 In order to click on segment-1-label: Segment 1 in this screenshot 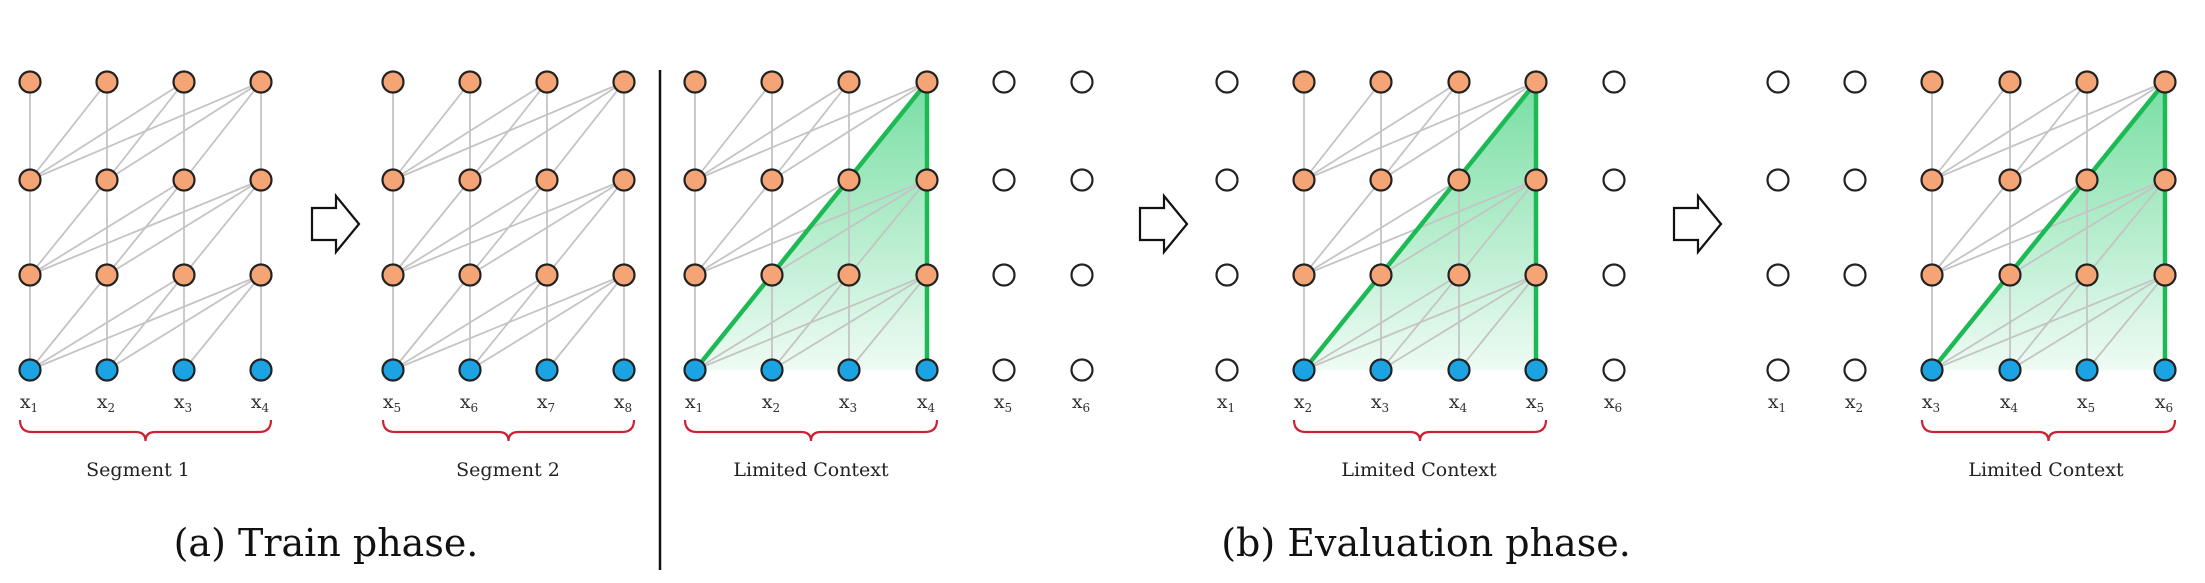, I will do `click(138, 470)`.